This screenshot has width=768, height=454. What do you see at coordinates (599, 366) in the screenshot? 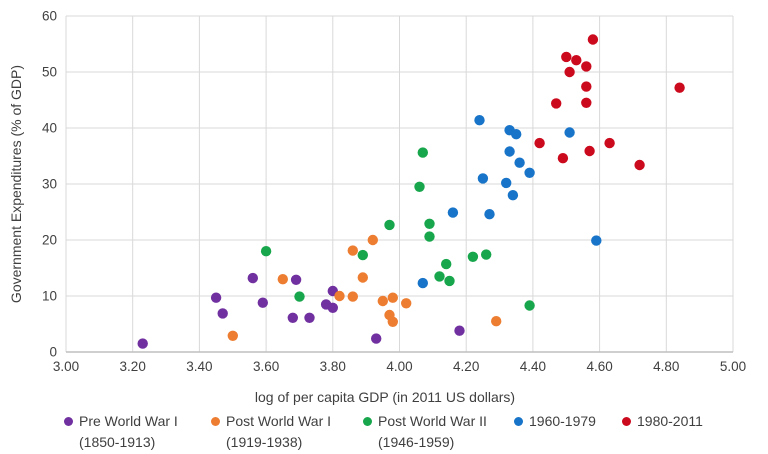
I see `x-tick-label: 4.60` at bounding box center [599, 366].